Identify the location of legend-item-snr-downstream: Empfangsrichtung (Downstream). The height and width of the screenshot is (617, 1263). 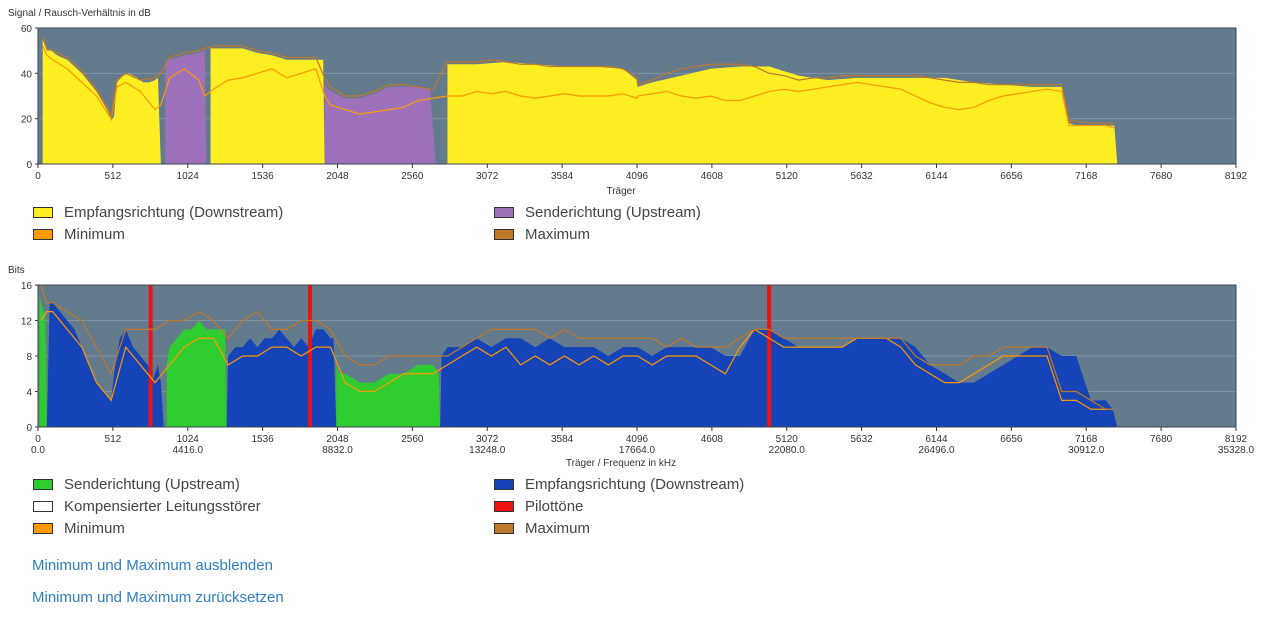
(158, 212).